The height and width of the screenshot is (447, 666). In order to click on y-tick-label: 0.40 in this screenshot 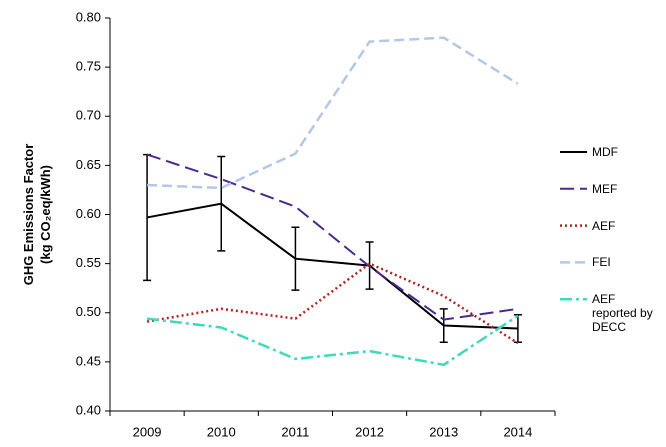, I will do `click(88, 409)`.